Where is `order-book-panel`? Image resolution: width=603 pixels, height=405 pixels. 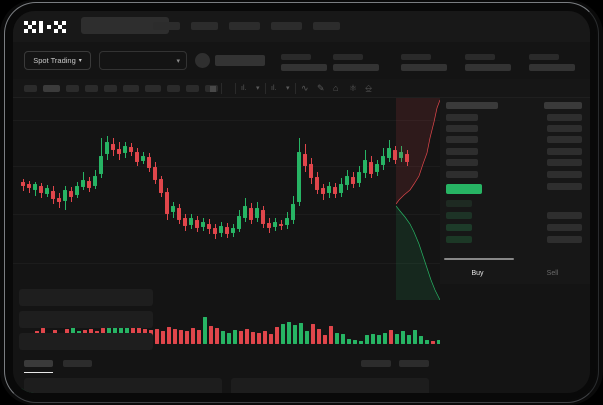 order-book-panel is located at coordinates (515, 180).